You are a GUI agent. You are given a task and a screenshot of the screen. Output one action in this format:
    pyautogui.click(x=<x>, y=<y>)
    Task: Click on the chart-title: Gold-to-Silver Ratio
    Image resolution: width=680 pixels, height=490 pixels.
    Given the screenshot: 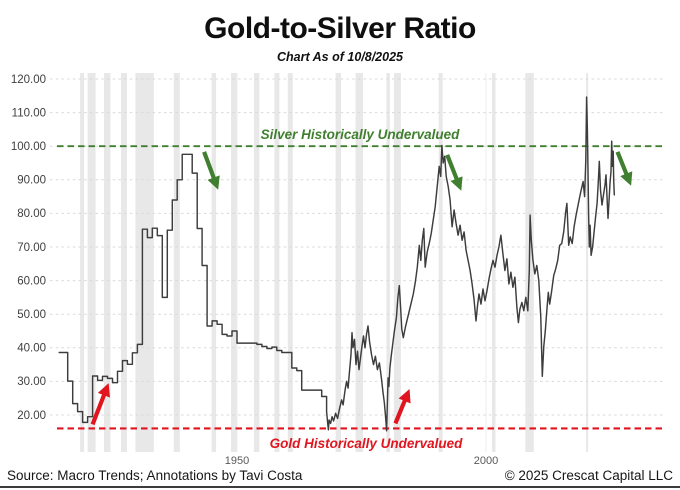 What is the action you would take?
    pyautogui.click(x=340, y=28)
    